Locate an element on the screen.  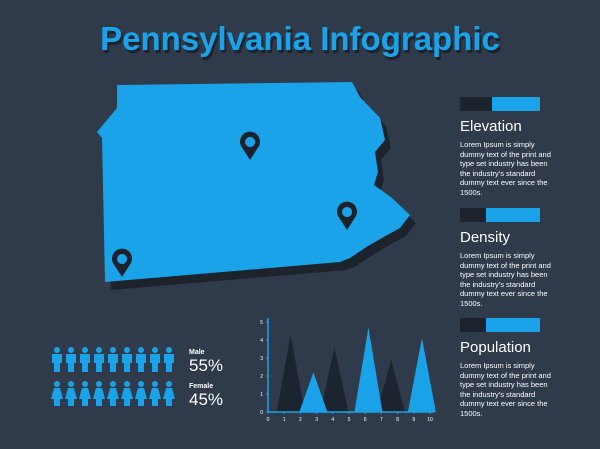
gender-percent: 55% is located at coordinates (206, 365).